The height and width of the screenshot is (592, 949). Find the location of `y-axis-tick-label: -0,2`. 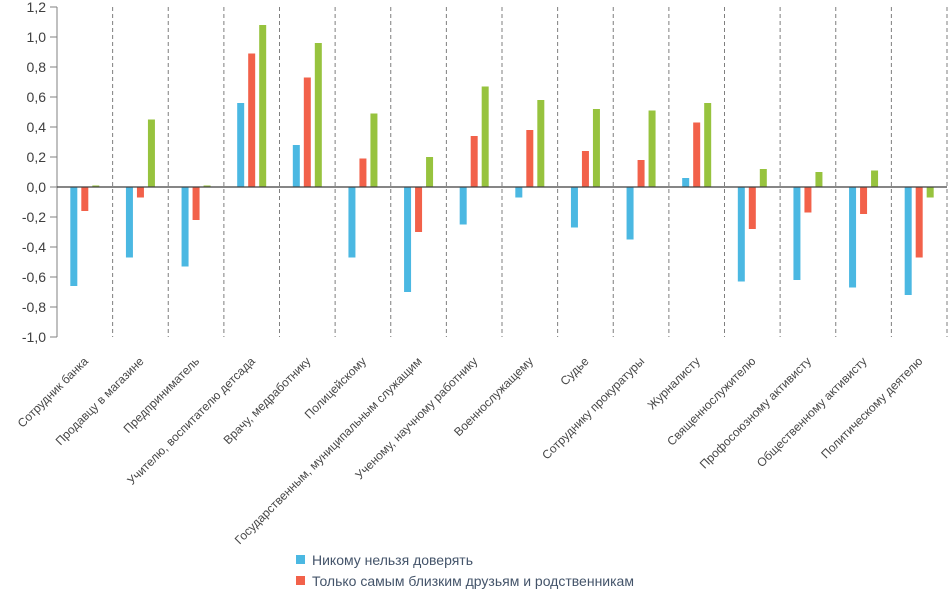

y-axis-tick-label: -0,2 is located at coordinates (34, 217).